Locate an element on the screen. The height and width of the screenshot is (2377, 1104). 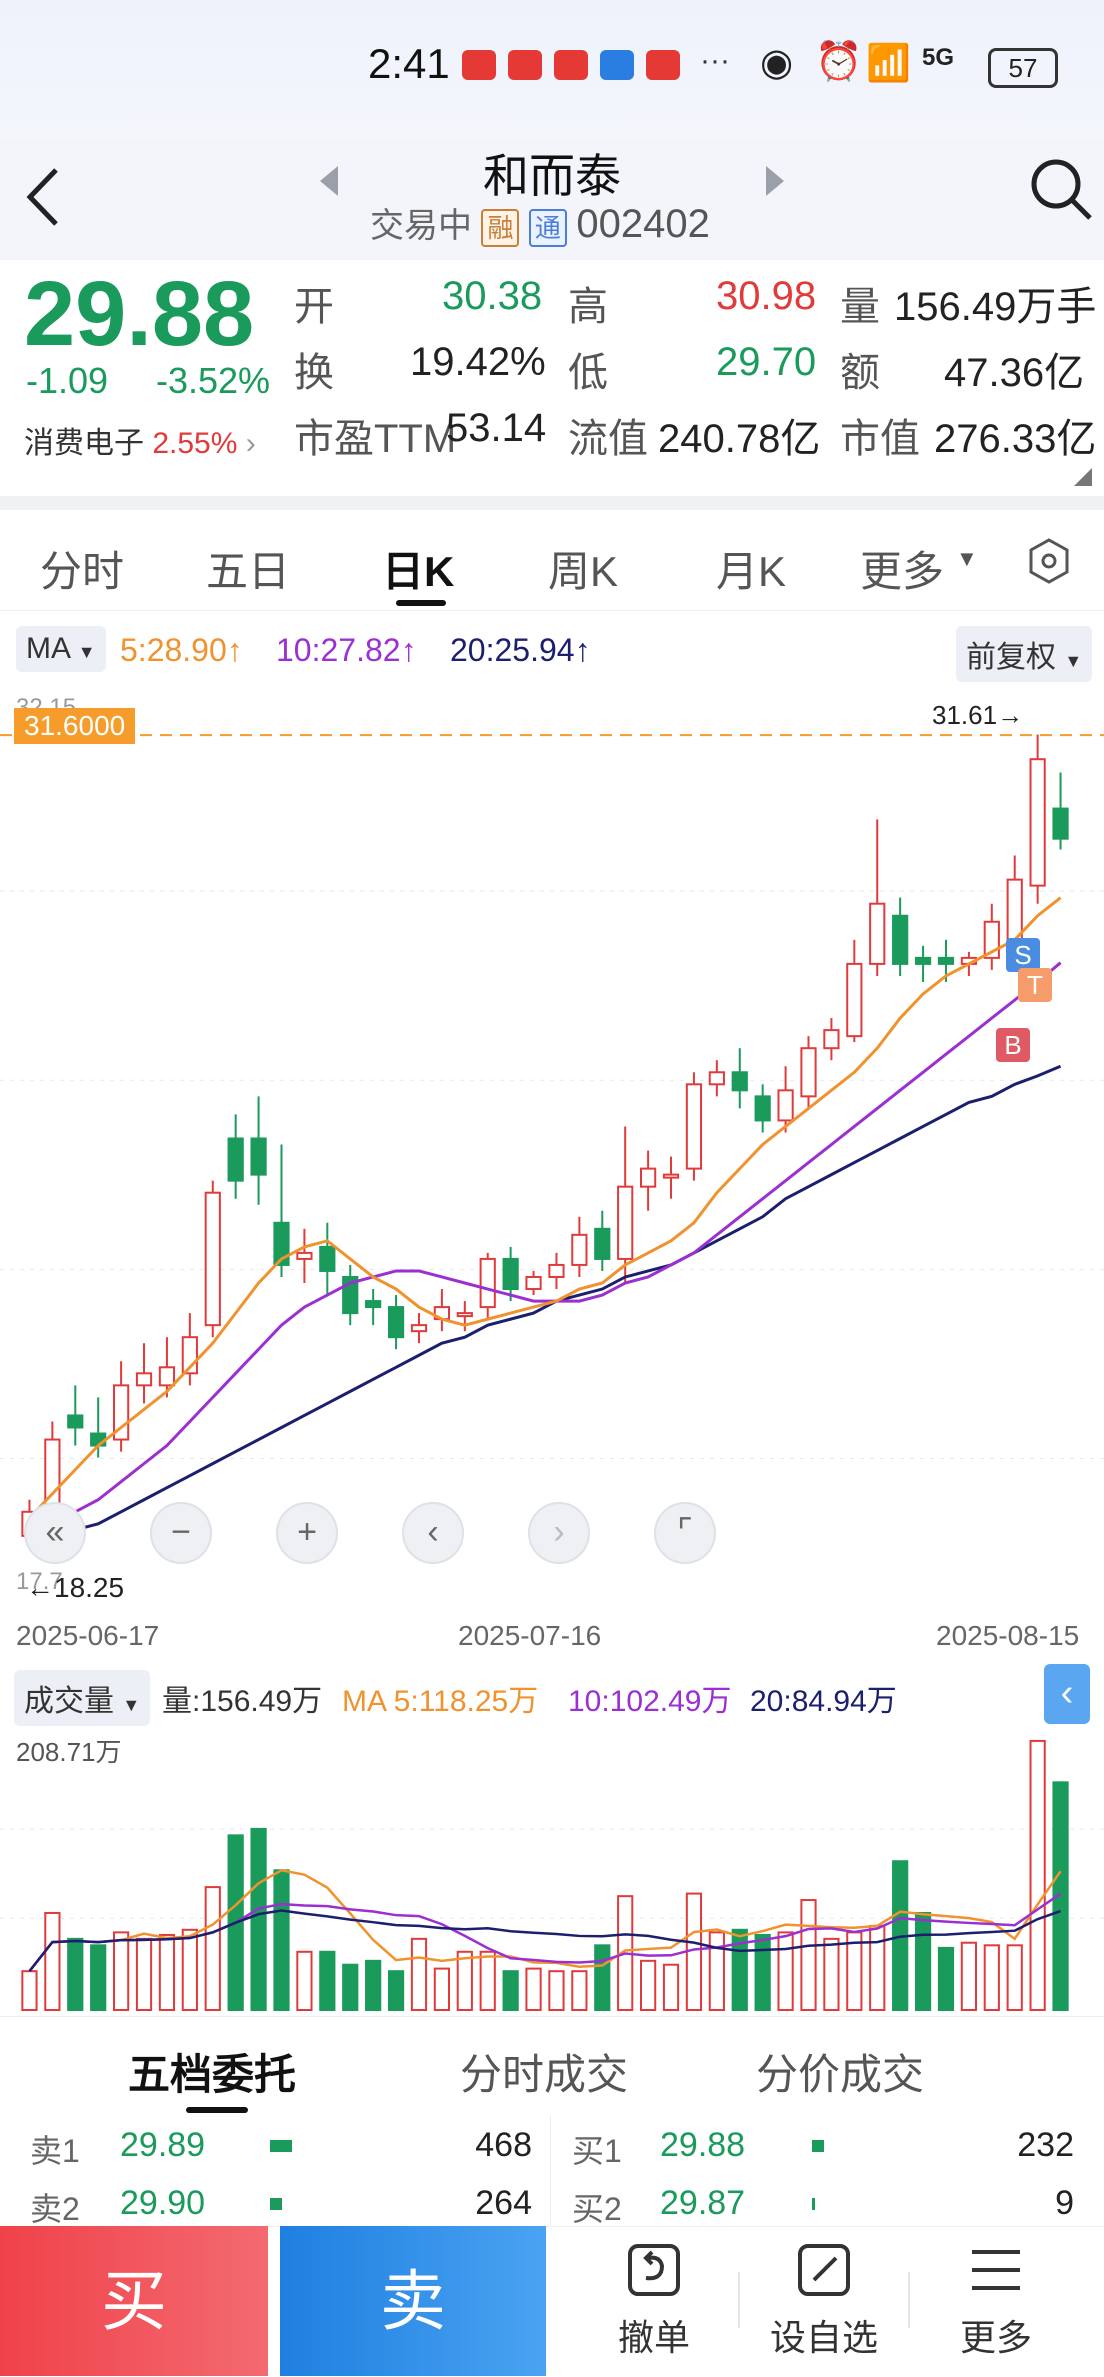
tab-daily-k: 日K is located at coordinates (418, 571).